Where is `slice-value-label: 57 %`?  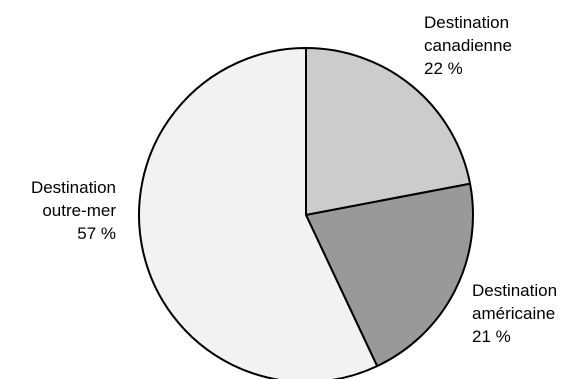
slice-value-label: 57 % is located at coordinates (96, 233).